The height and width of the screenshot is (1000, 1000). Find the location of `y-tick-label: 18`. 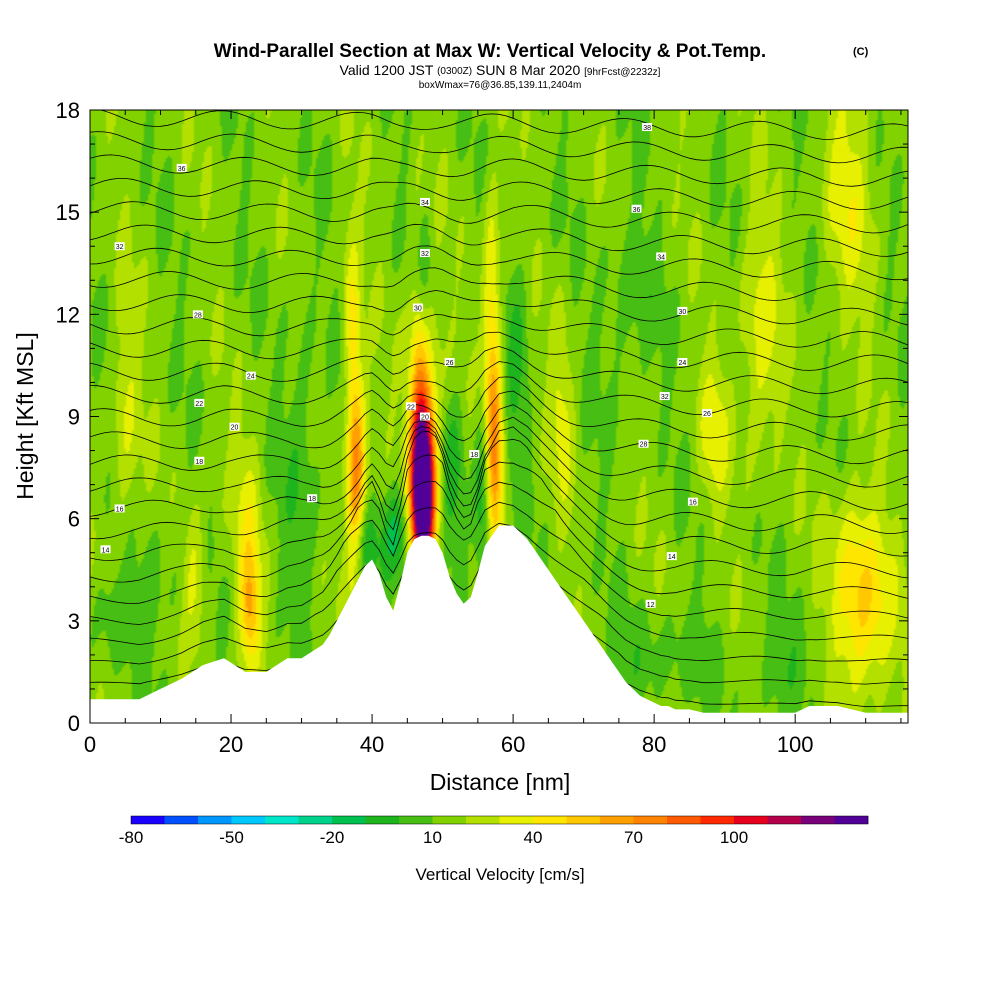

y-tick-label: 18 is located at coordinates (68, 110).